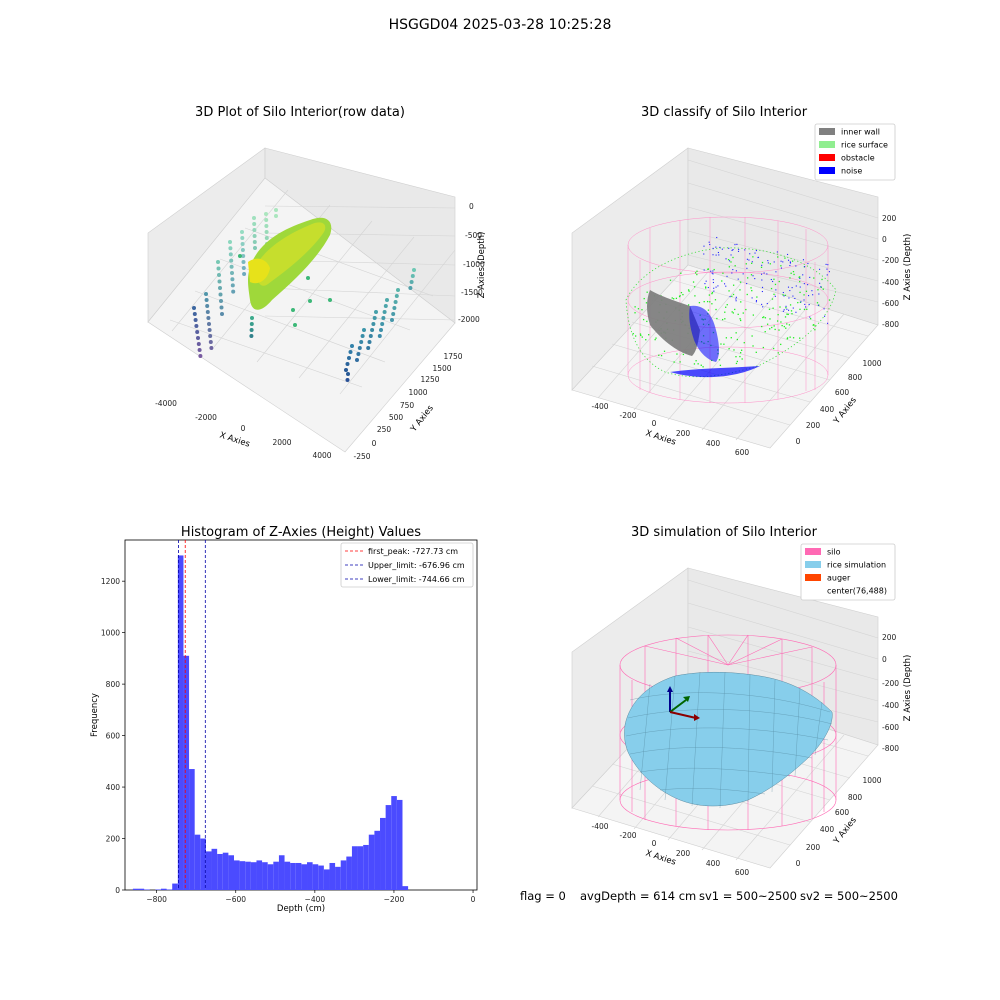 The height and width of the screenshot is (1000, 1000). Describe the element at coordinates (845, 831) in the screenshot. I see `panel4-y-label: Y Axies` at that location.